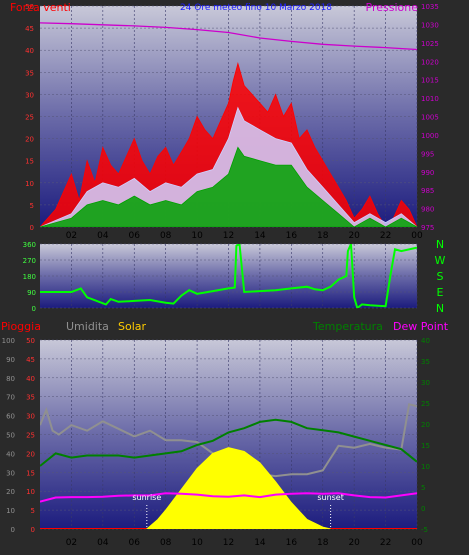  Describe the element at coordinates (228, 186) in the screenshot. I see `series-area` at that location.